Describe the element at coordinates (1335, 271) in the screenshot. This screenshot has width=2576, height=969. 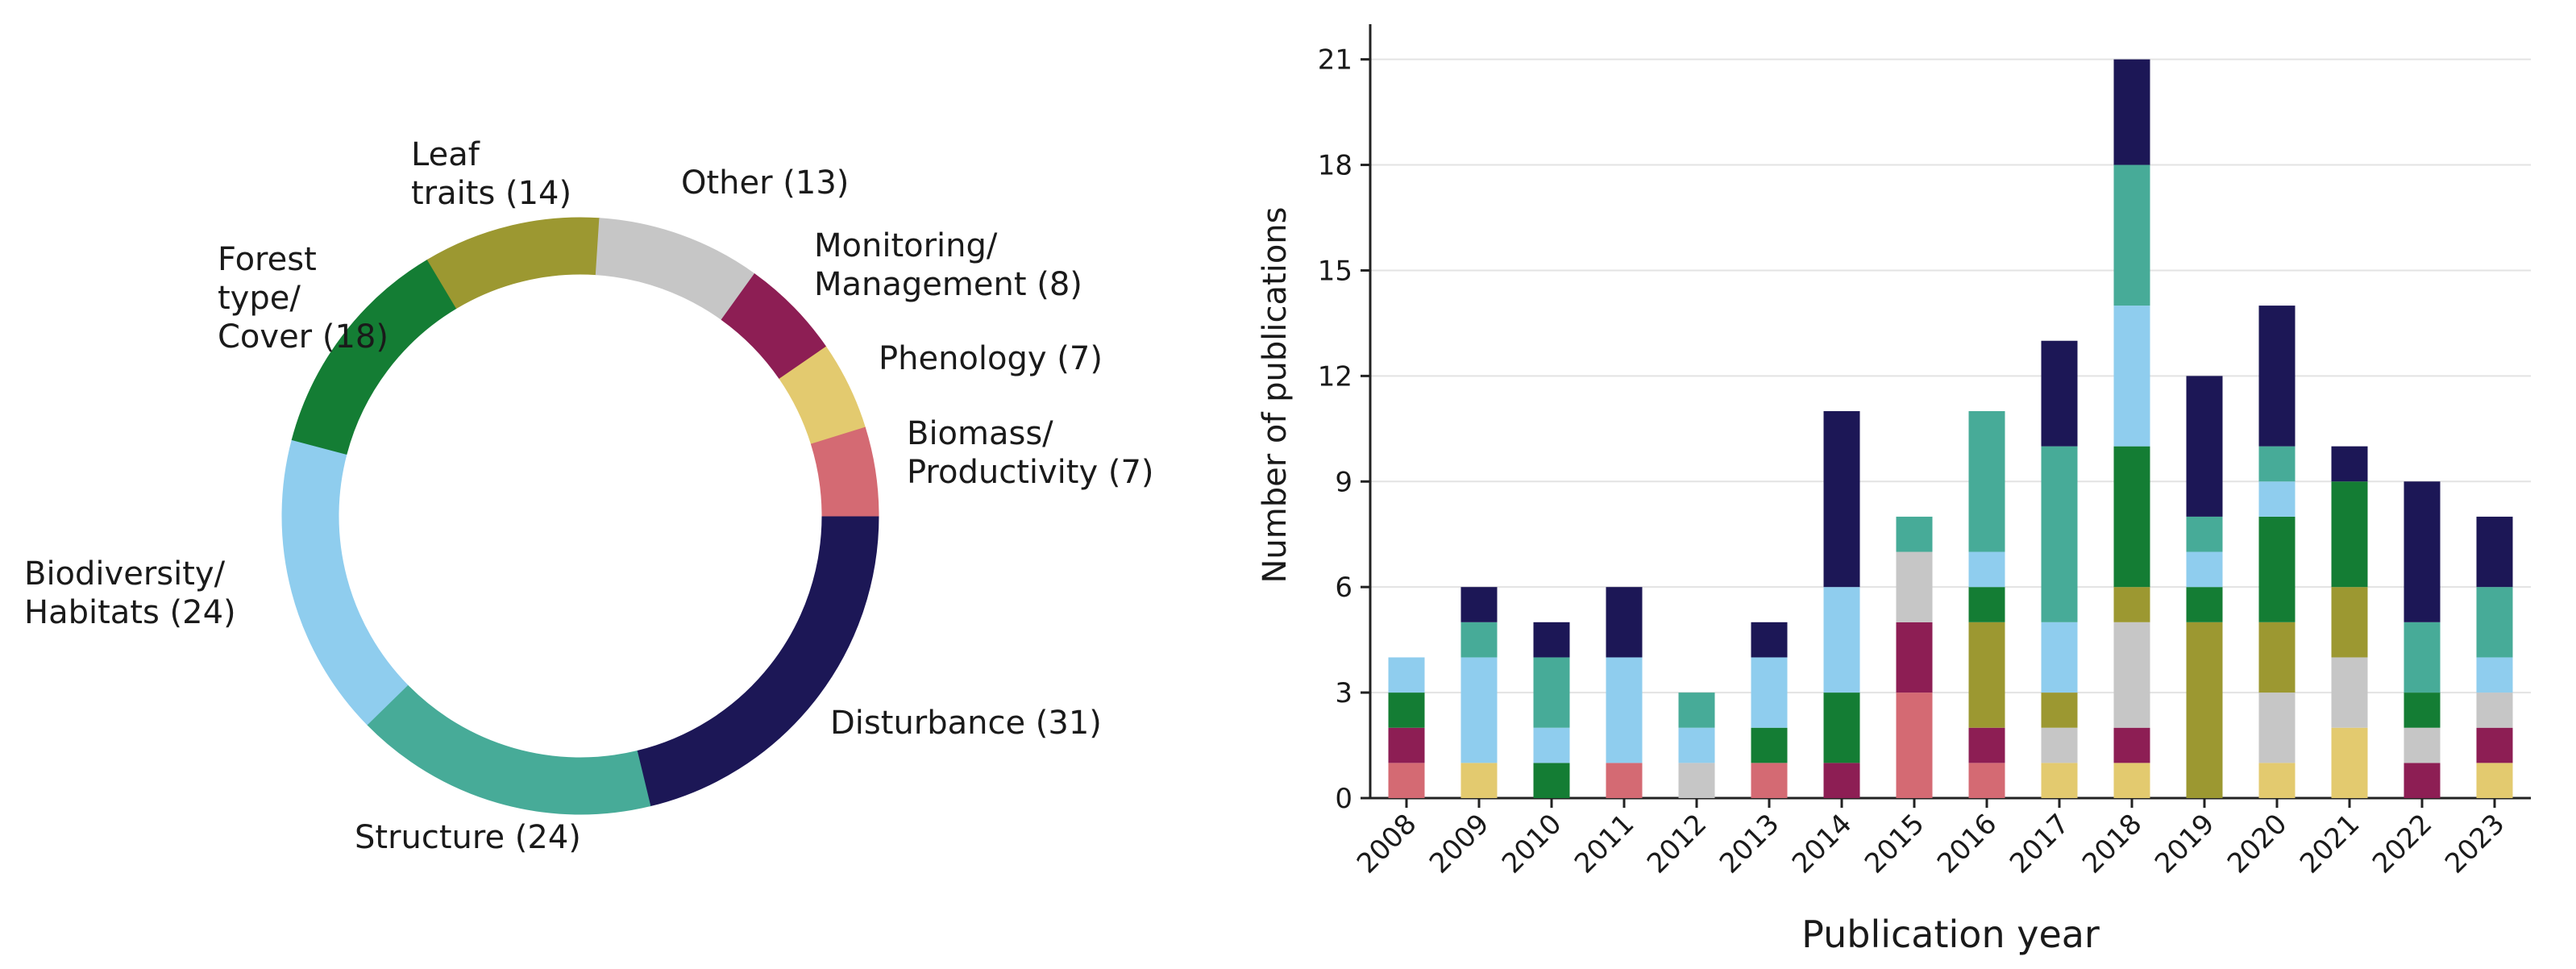
I see `y-tick-label: 15` at that location.